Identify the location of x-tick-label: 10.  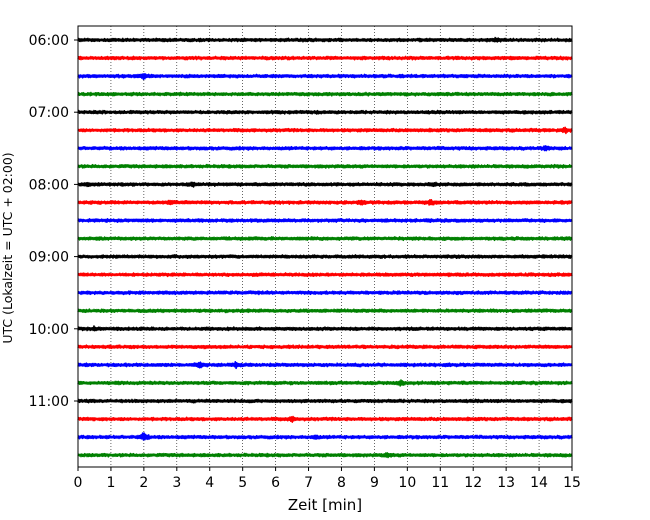
(407, 483).